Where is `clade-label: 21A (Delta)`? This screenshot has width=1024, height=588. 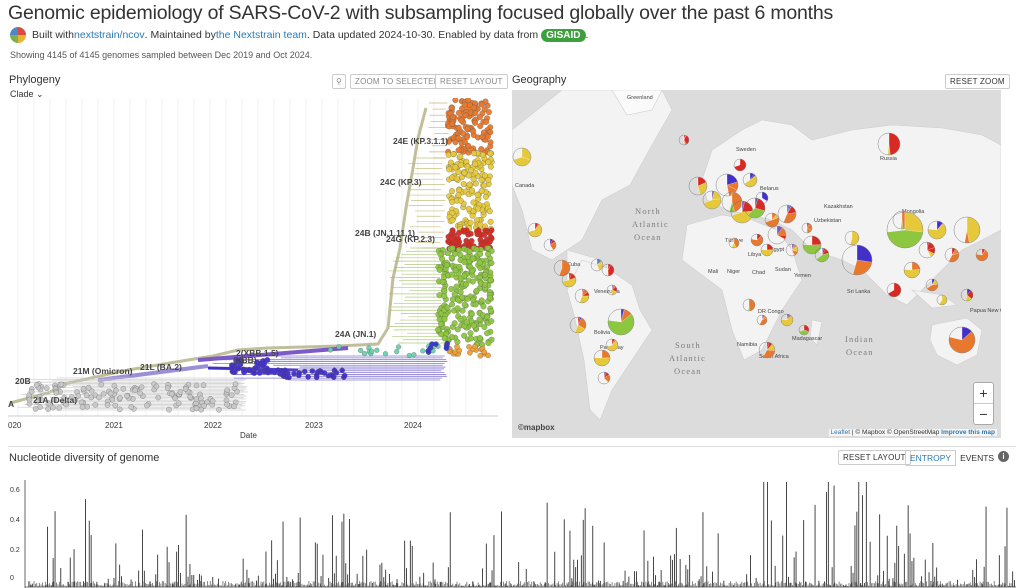
clade-label: 21A (Delta) is located at coordinates (55, 400).